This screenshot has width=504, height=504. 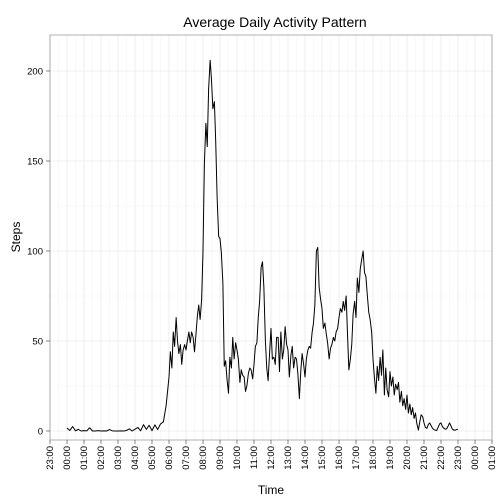 What do you see at coordinates (169, 458) in the screenshot?
I see `x-tick-label: 06:00` at bounding box center [169, 458].